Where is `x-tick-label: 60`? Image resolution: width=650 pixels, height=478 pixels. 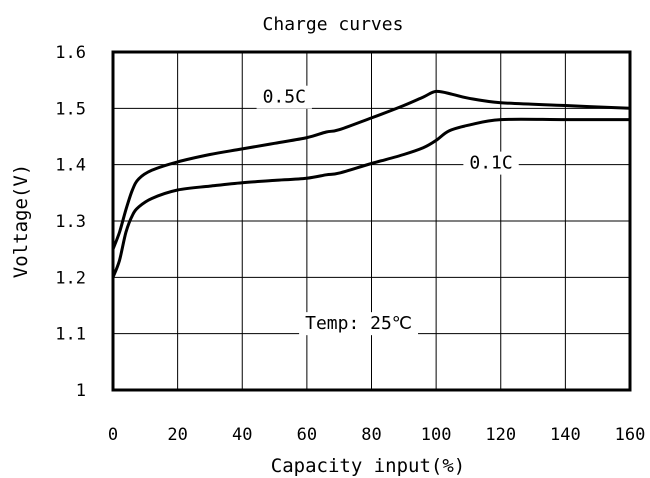
x-tick-label: 60 is located at coordinates (307, 435).